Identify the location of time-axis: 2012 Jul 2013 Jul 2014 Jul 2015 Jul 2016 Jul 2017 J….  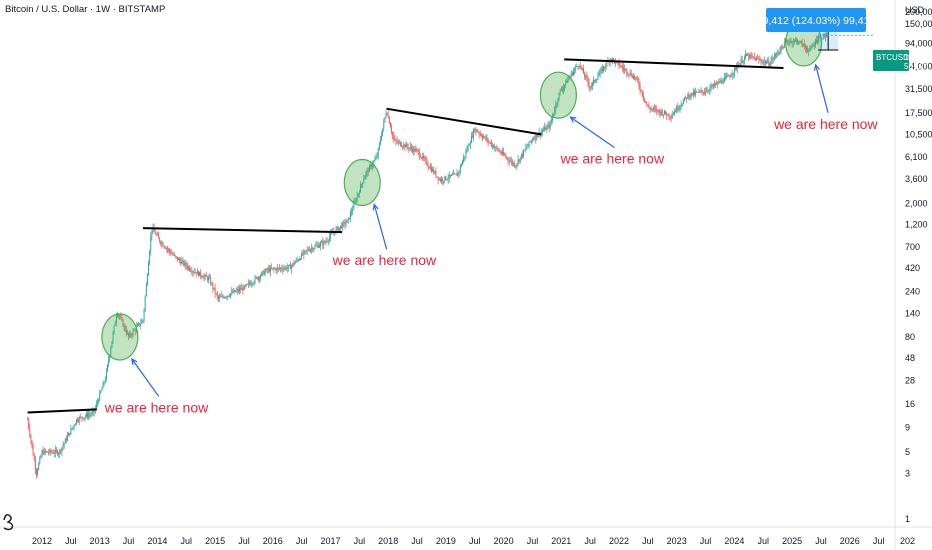
(473, 541).